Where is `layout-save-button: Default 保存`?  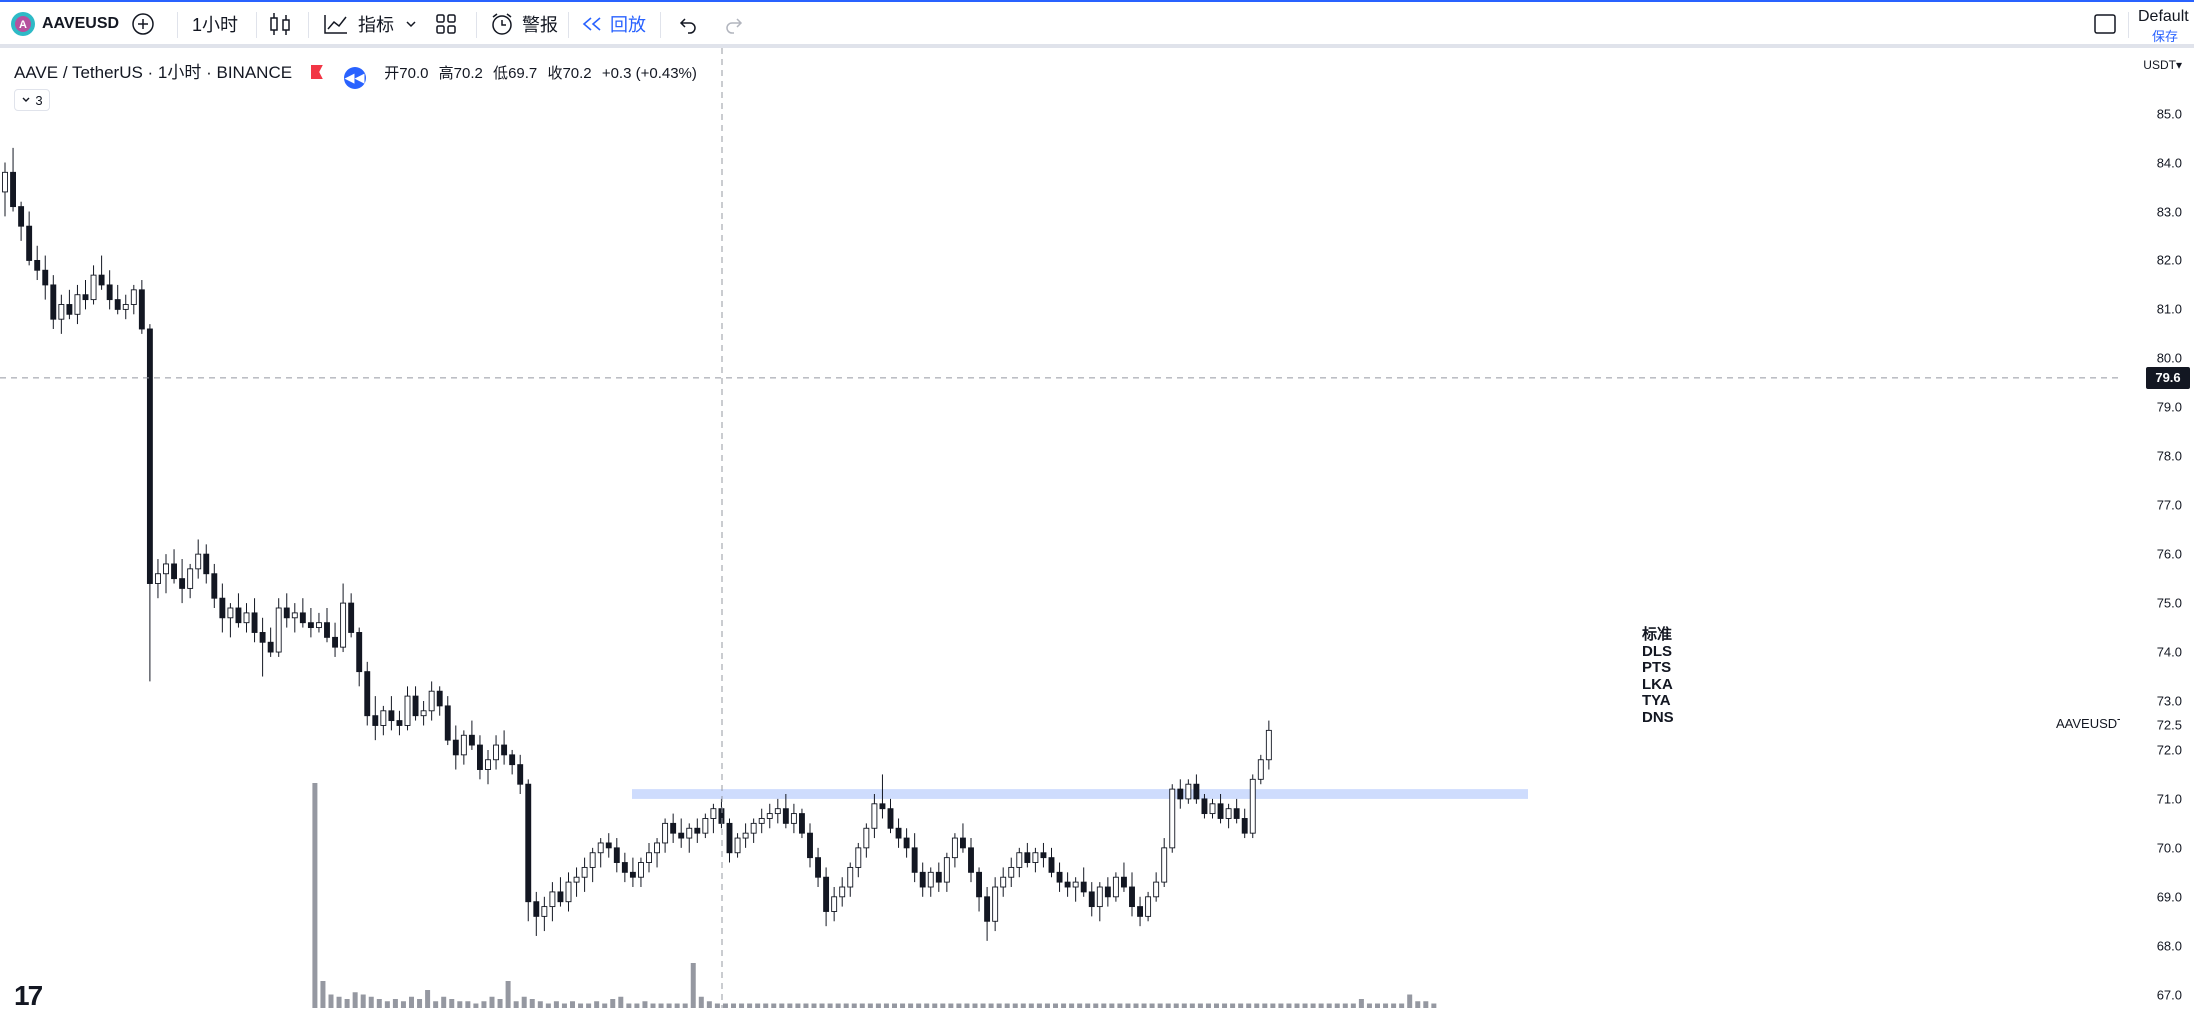 layout-save-button: Default 保存 is located at coordinates (2163, 26).